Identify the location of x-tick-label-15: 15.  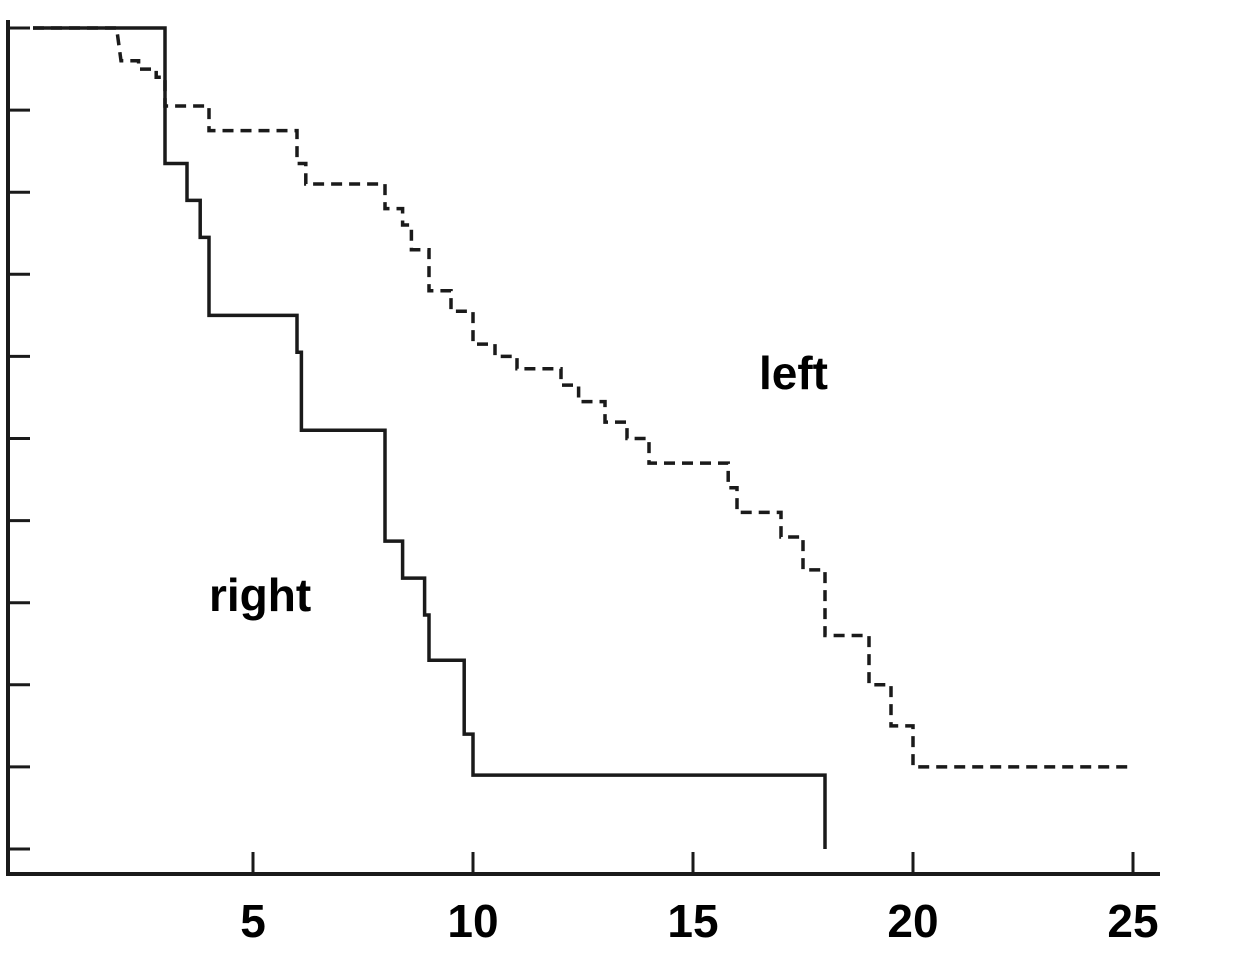
(692, 921).